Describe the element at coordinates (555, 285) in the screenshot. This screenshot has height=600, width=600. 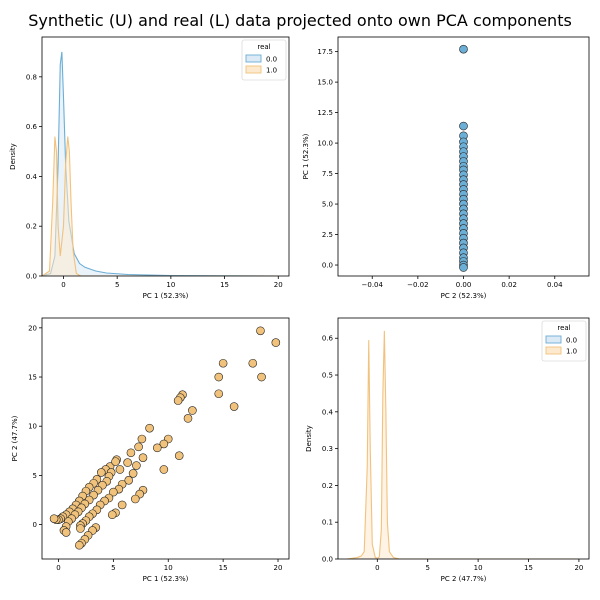
I see `x-tick-label: 0.04` at that location.